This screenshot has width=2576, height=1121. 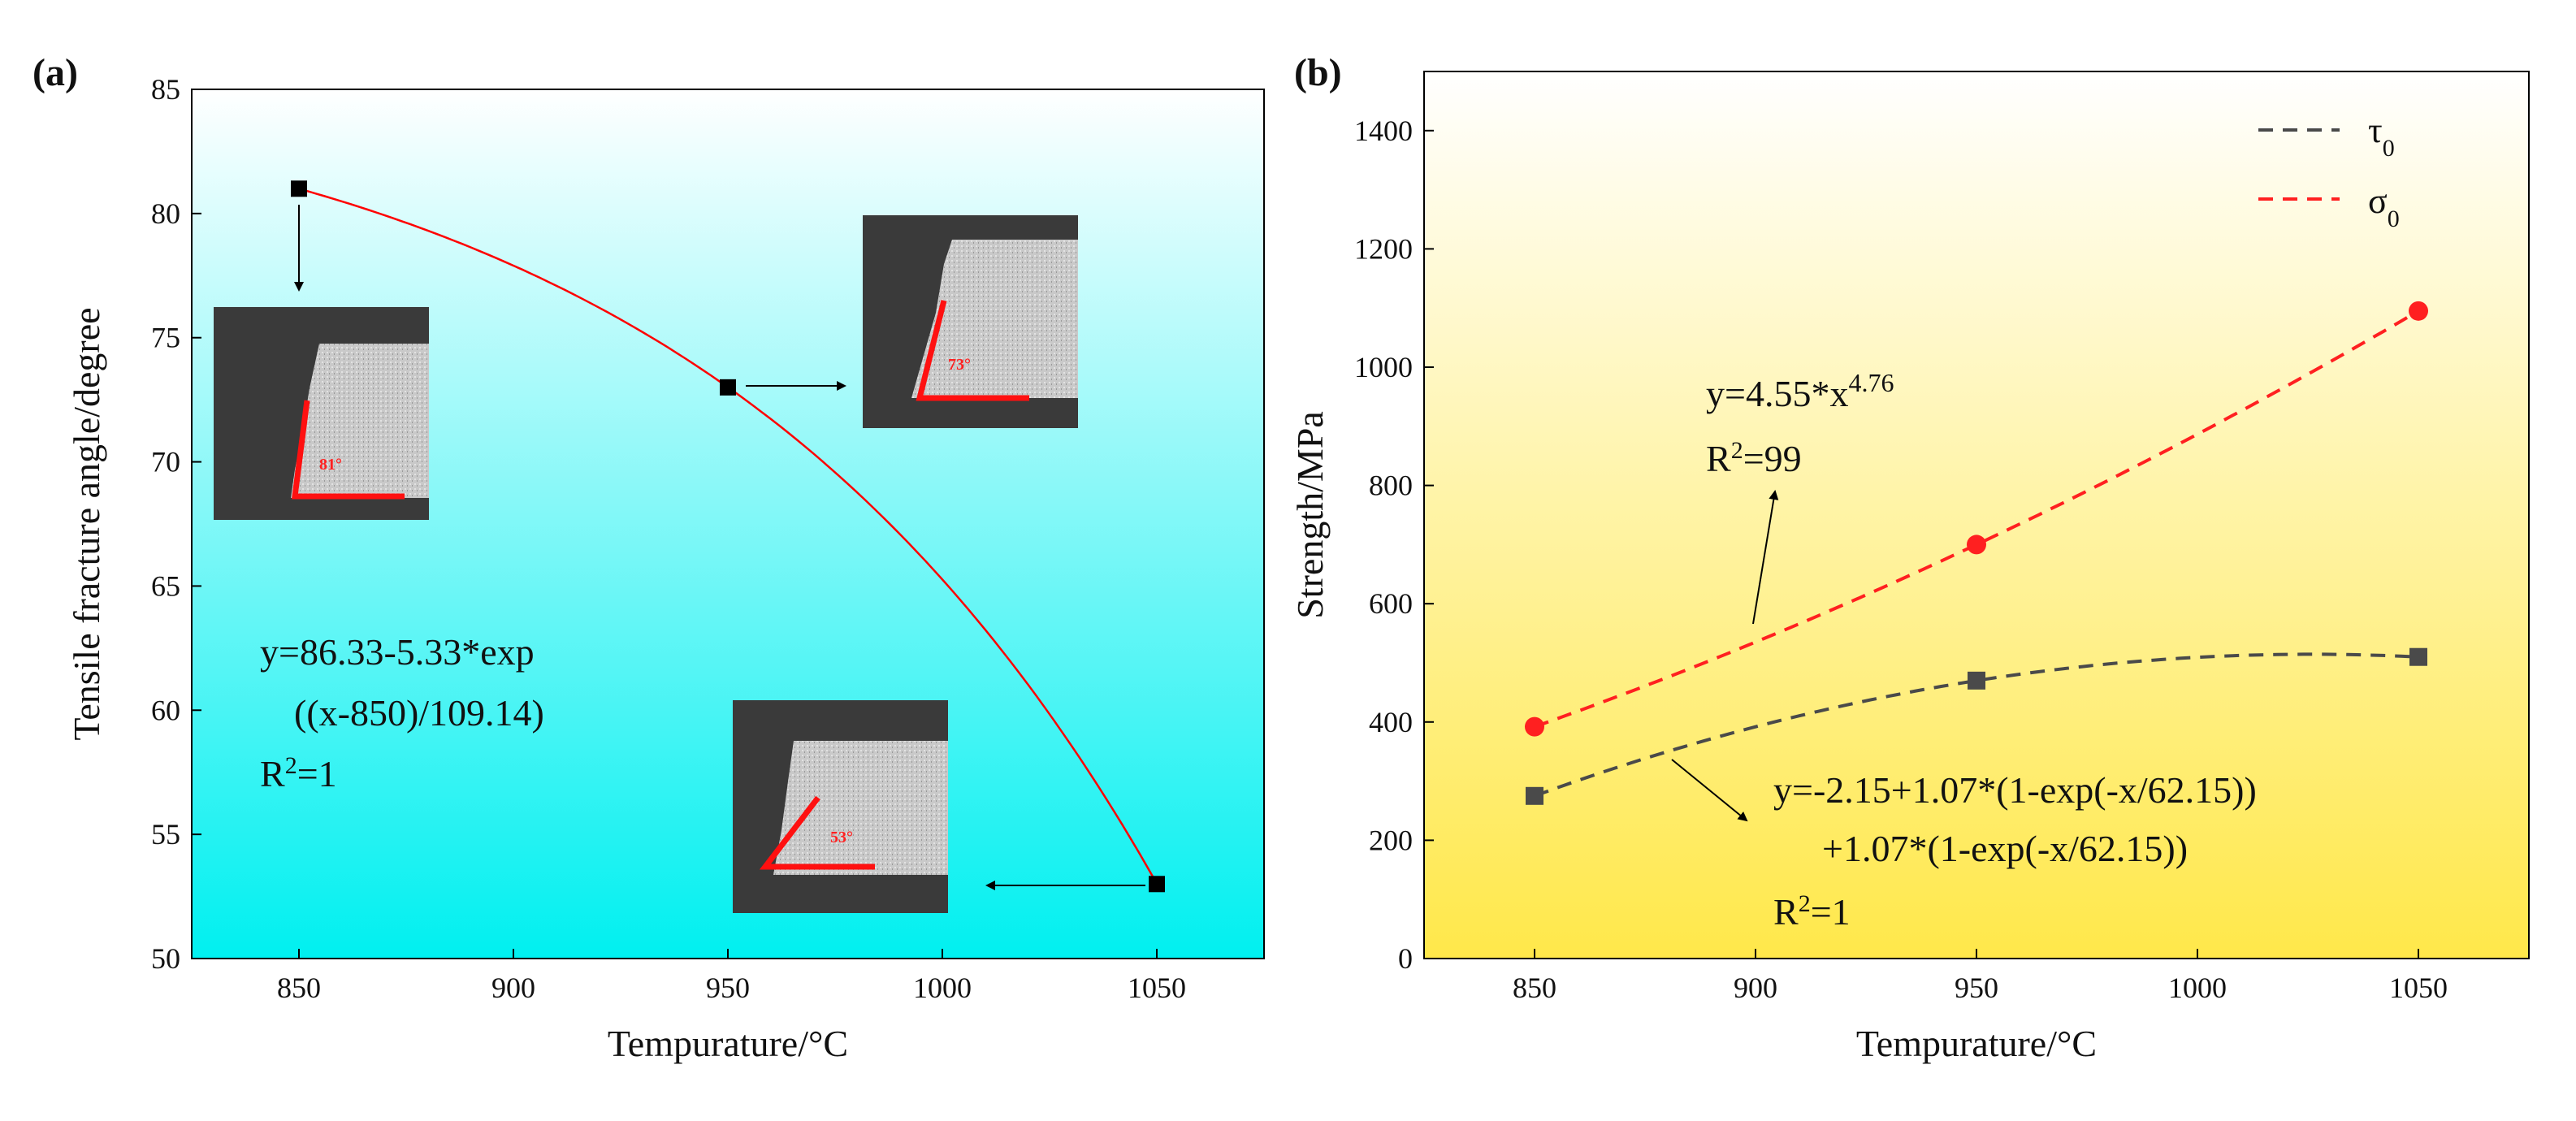 I want to click on y-tick-label: 800, so click(x=1391, y=486).